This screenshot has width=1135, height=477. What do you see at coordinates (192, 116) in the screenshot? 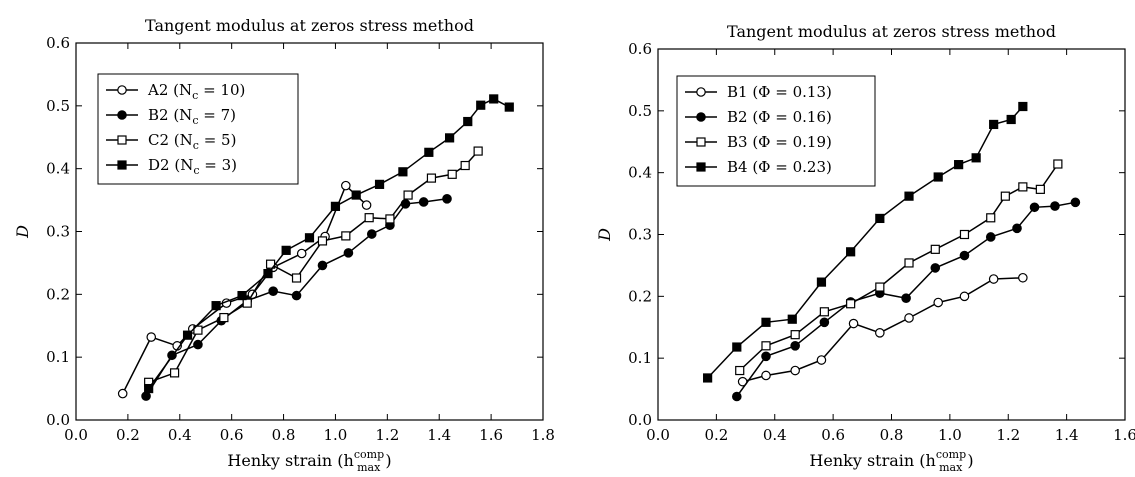
I see `legend-label: B2 (Nc = 7)` at bounding box center [192, 116].